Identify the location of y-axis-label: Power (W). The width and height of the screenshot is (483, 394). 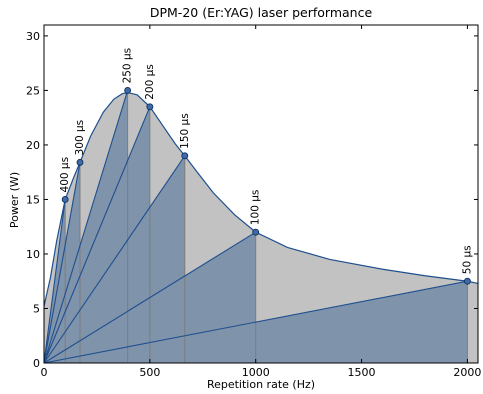
(14, 200).